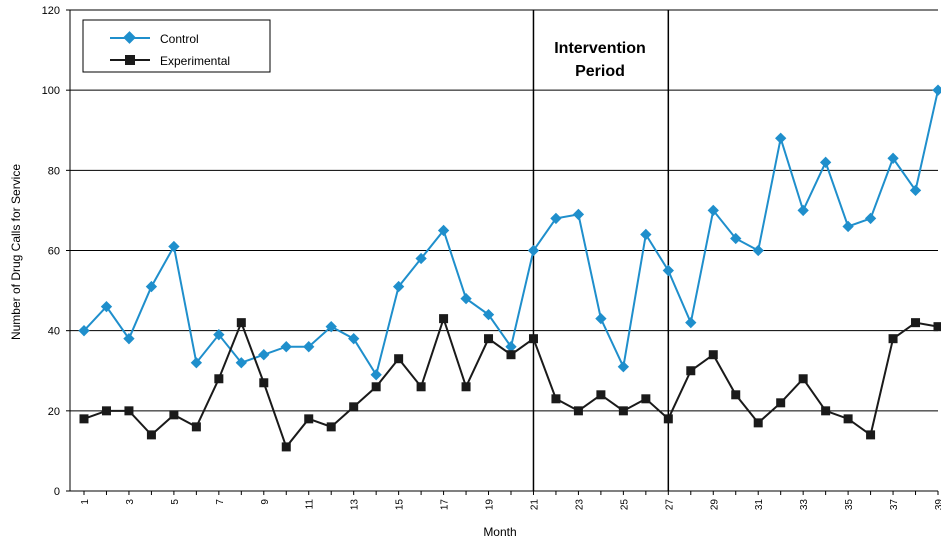 The width and height of the screenshot is (941, 555). Describe the element at coordinates (937, 505) in the screenshot. I see `x-tick-label: 39` at that location.